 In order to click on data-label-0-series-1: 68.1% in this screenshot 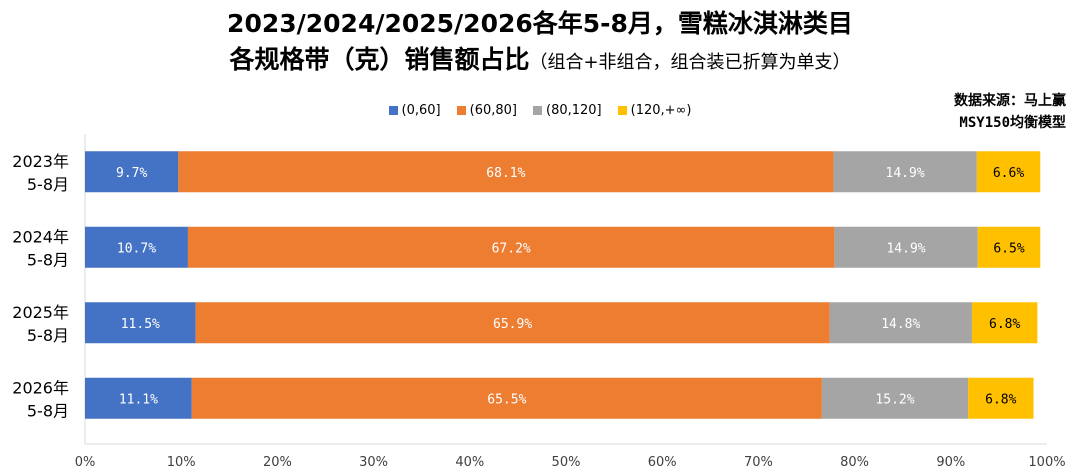, I will do `click(505, 173)`.